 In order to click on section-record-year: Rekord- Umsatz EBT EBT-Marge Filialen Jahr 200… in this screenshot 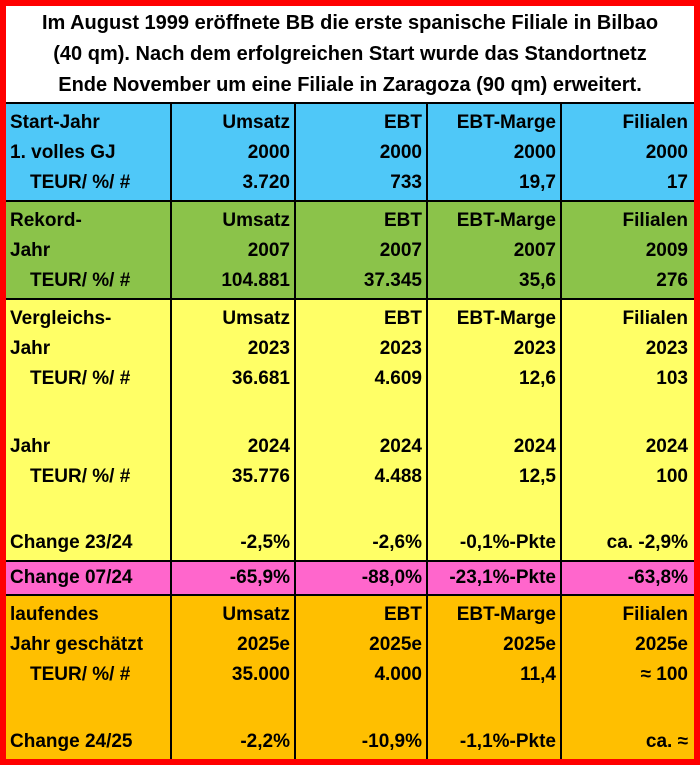, I will do `click(350, 250)`.